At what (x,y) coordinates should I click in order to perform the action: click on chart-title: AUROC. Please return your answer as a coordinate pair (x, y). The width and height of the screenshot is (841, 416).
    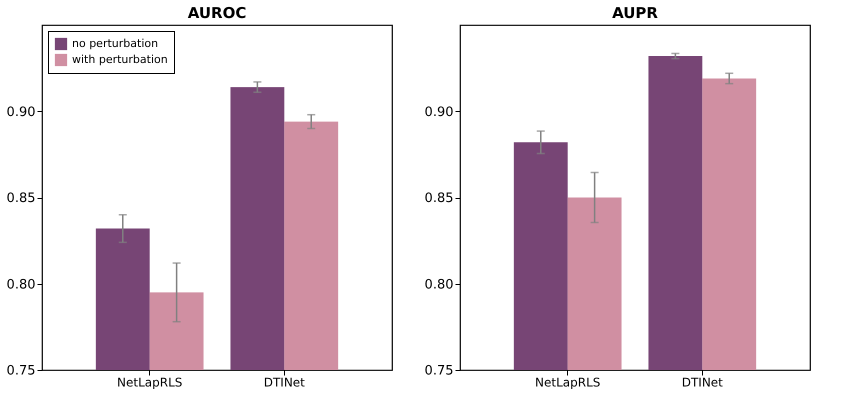
    Looking at the image, I should click on (217, 13).